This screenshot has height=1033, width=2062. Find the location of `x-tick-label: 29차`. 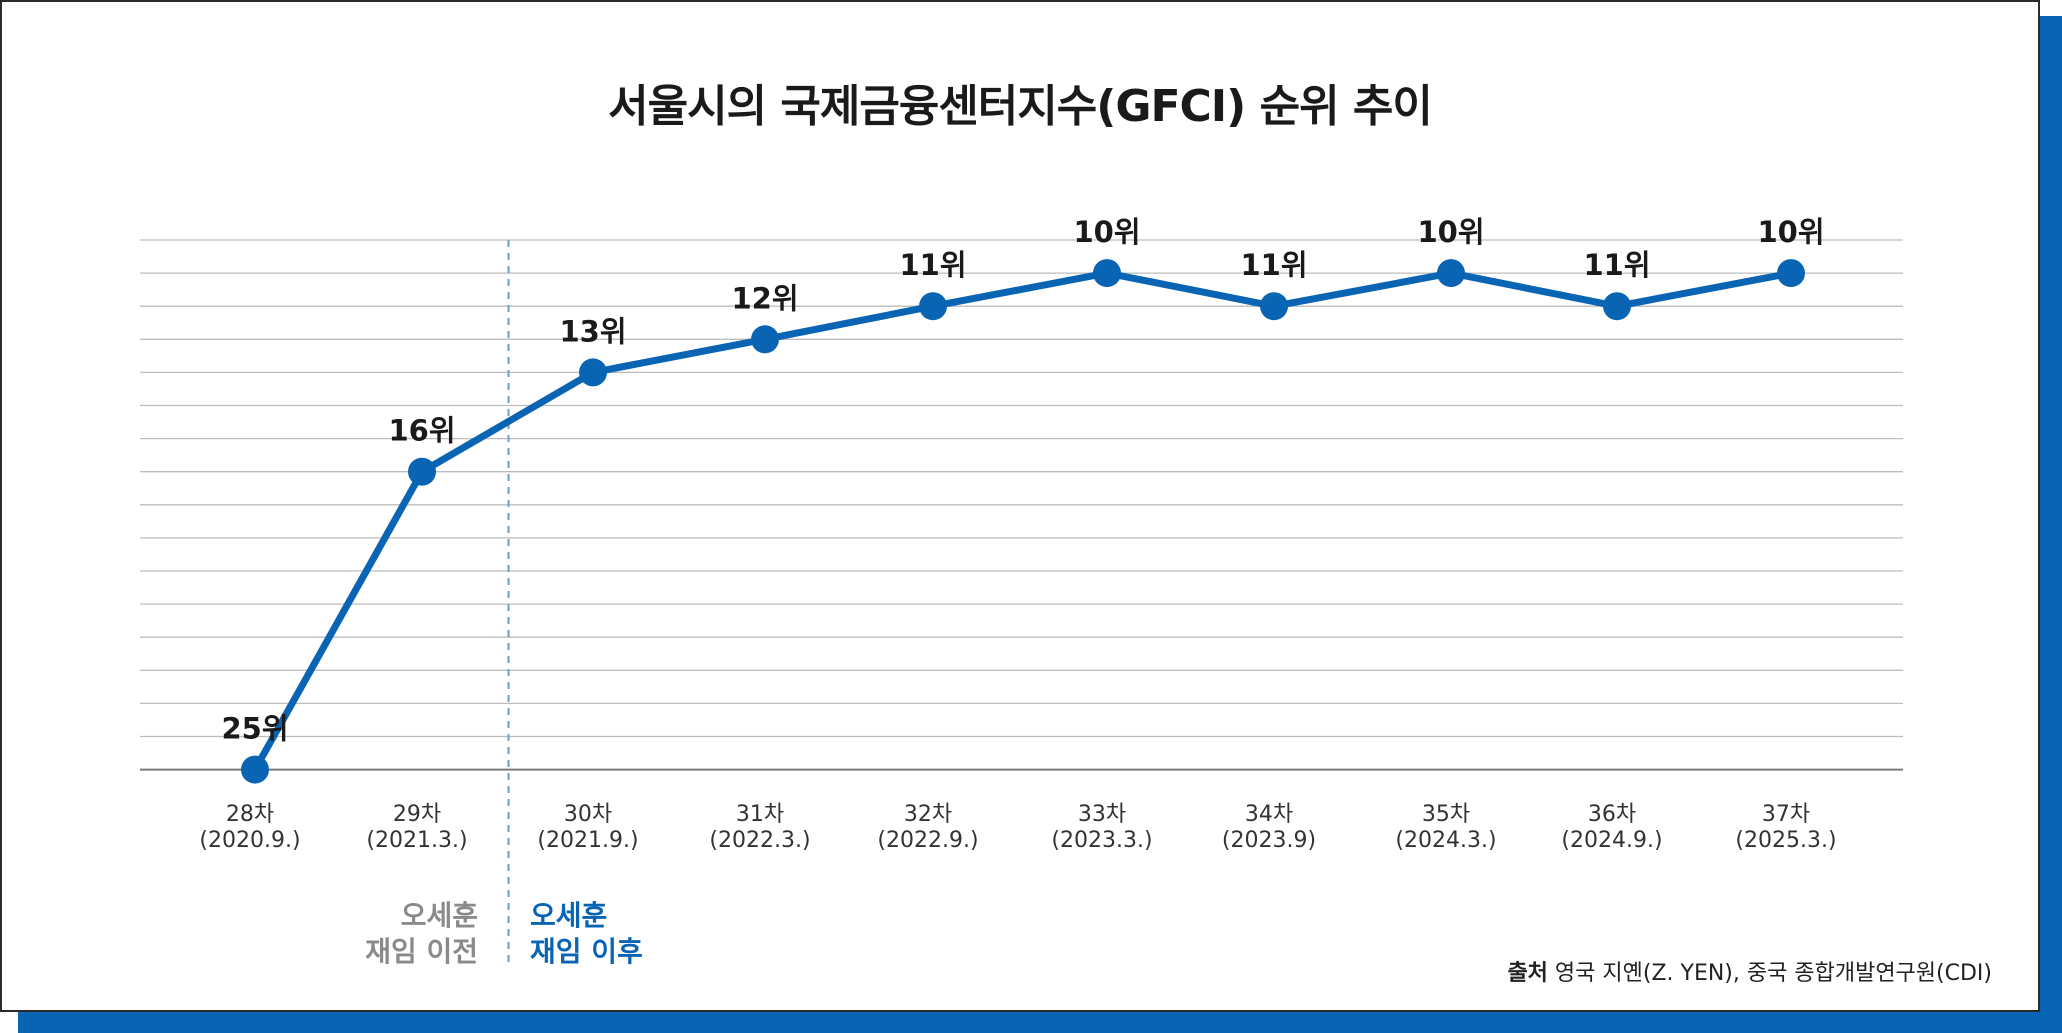

x-tick-label: 29차 is located at coordinates (417, 814).